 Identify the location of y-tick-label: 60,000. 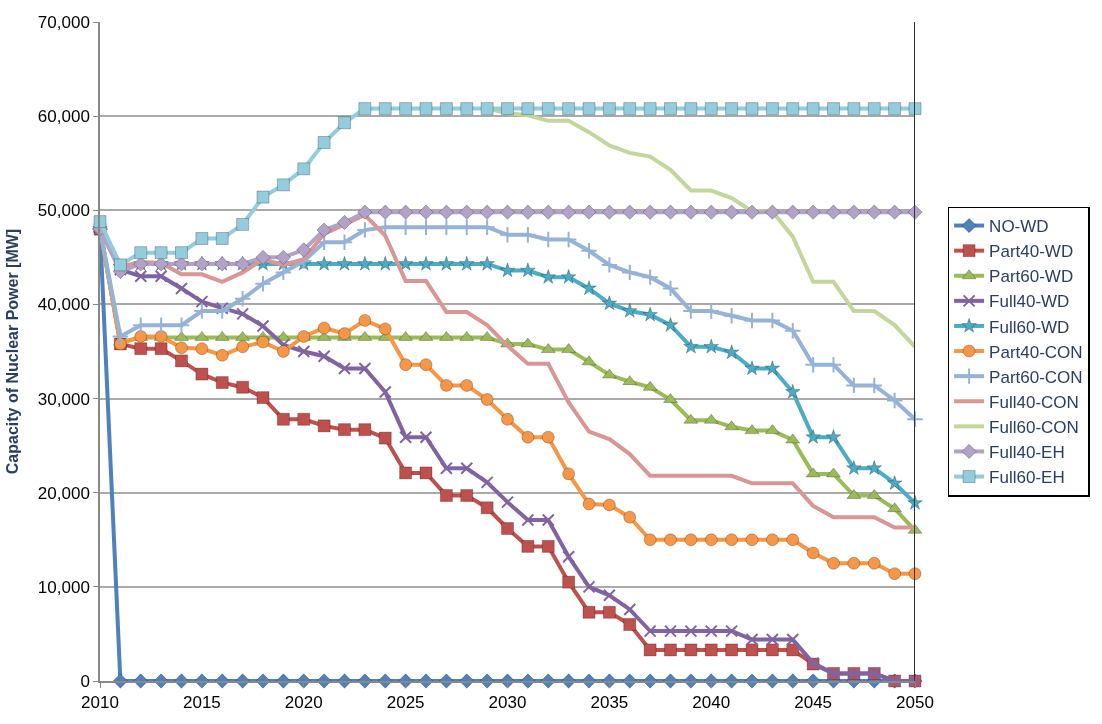
(63, 117).